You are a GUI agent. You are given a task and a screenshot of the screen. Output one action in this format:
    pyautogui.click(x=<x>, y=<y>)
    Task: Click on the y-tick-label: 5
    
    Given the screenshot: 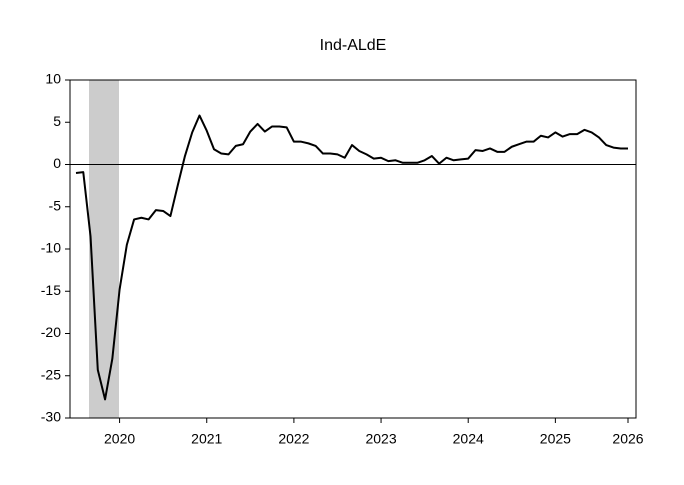 What is the action you would take?
    pyautogui.click(x=57, y=121)
    